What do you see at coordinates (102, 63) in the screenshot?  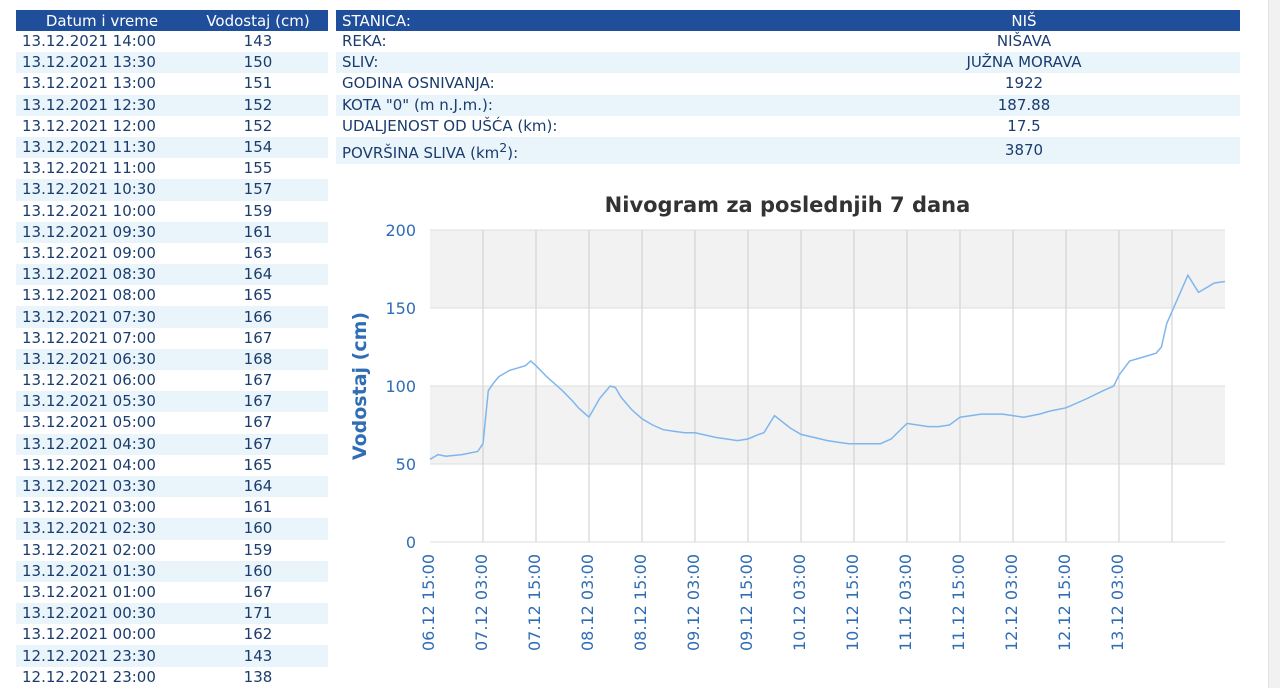 I see `reading-datetime: 13.12.2021 13:30` at bounding box center [102, 63].